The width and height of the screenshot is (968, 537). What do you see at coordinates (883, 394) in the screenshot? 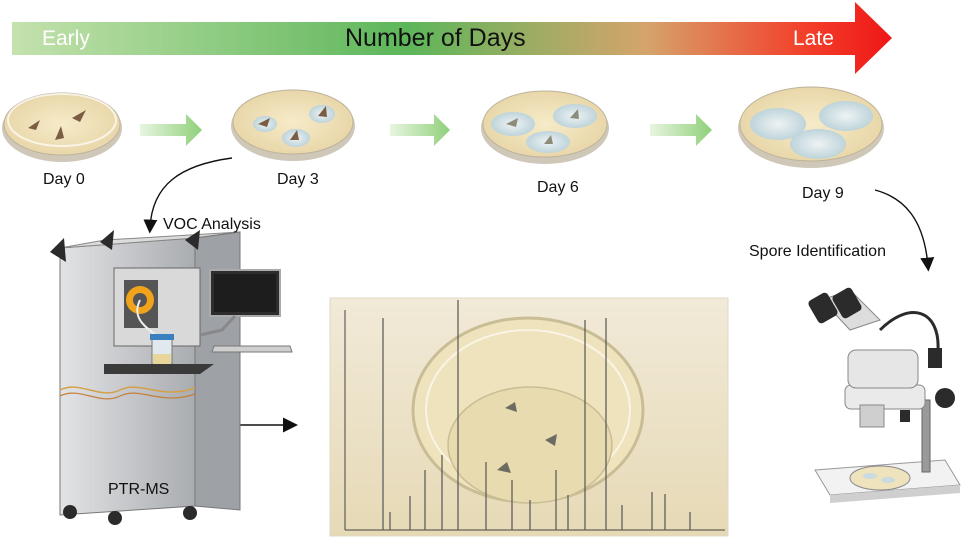
I see `stereo-microscope` at bounding box center [883, 394].